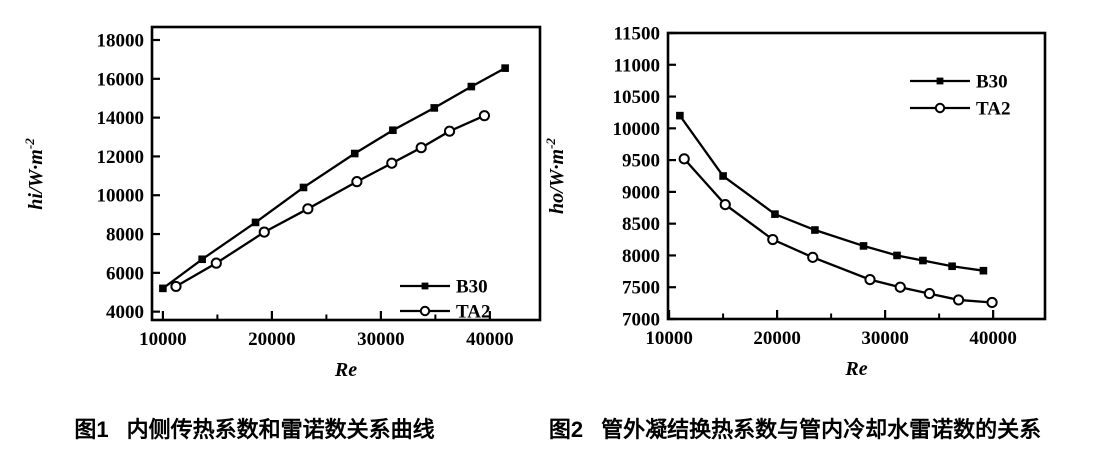 The image size is (1095, 458). What do you see at coordinates (641, 192) in the screenshot?
I see `y-tick-label: 9000` at bounding box center [641, 192].